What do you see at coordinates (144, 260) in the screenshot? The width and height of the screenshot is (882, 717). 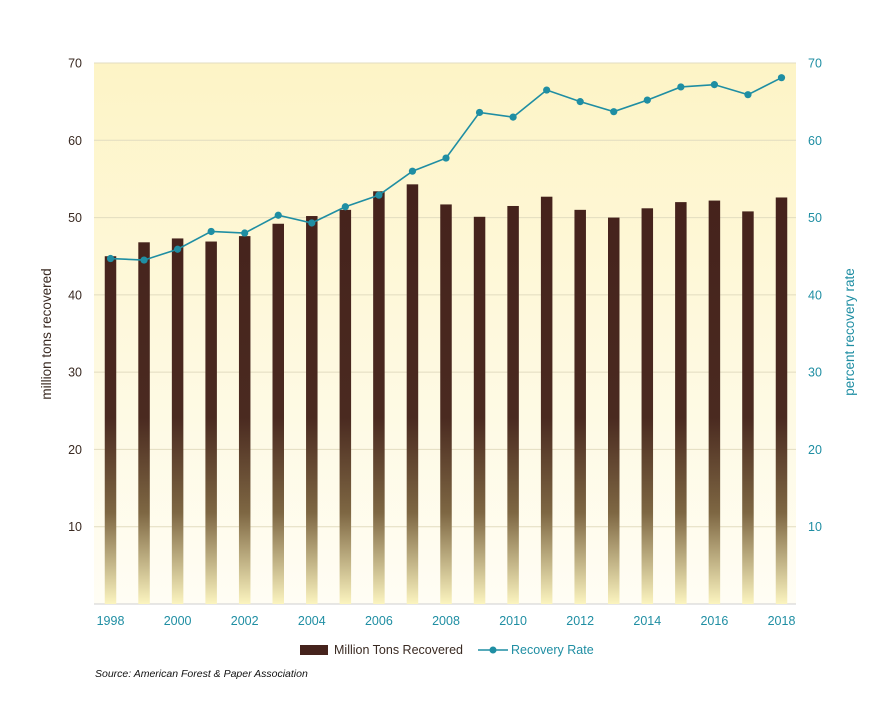 I see `point-1999` at bounding box center [144, 260].